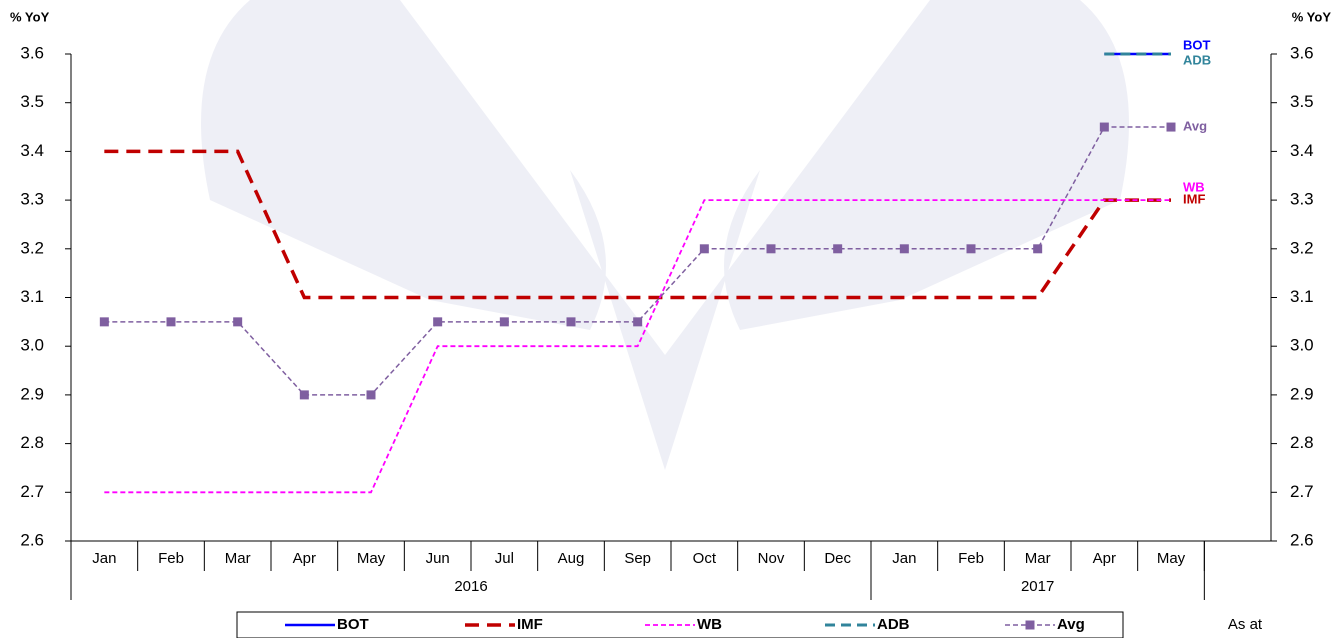 Image resolution: width=1341 pixels, height=638 pixels. Describe the element at coordinates (1194, 199) in the screenshot. I see `series-end-label: IMF` at that location.